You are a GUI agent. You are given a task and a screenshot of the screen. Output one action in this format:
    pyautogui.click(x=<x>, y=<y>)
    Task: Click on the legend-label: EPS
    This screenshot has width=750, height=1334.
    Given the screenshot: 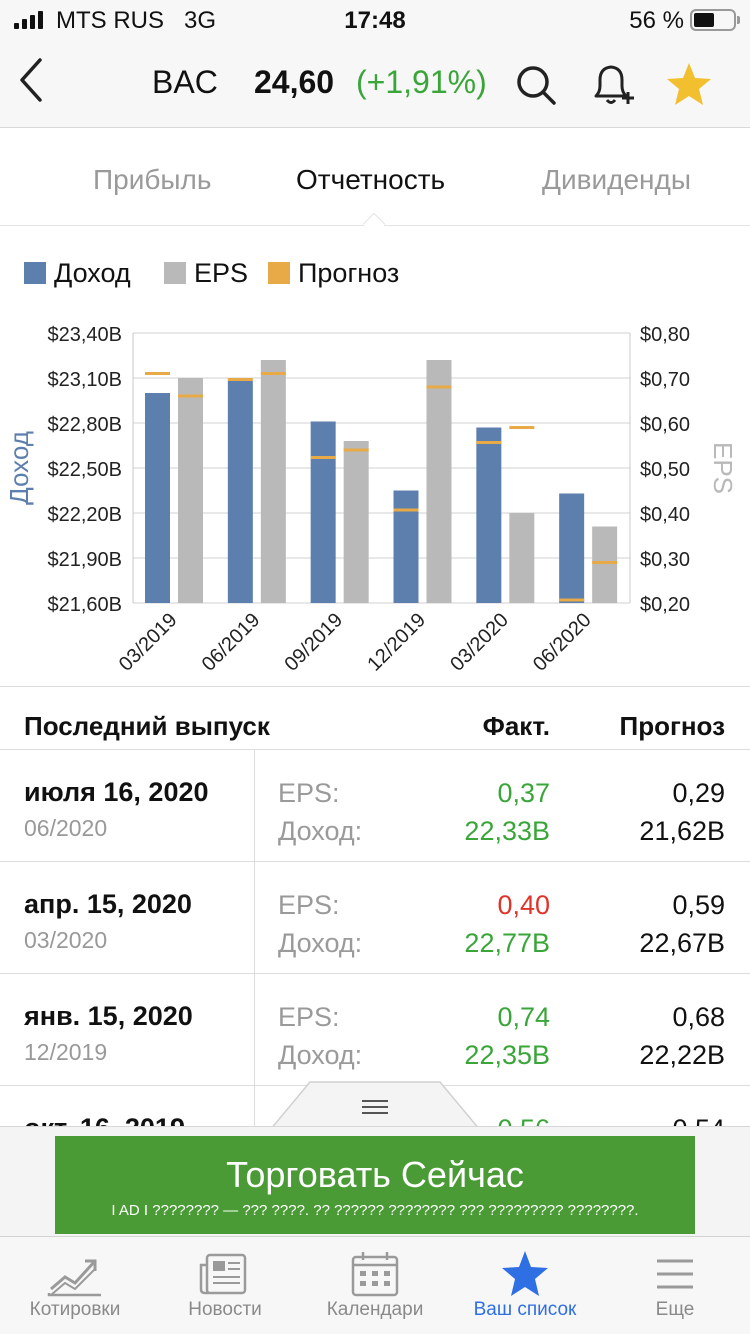 What is the action you would take?
    pyautogui.click(x=221, y=272)
    